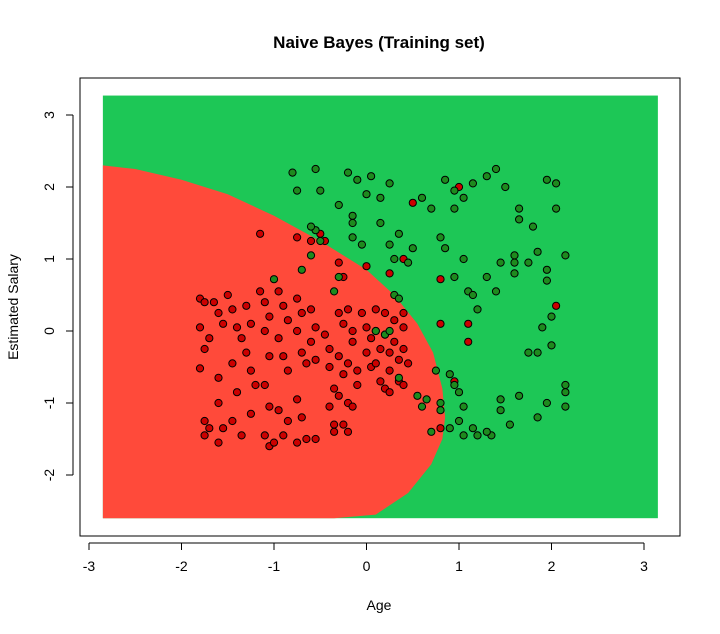 This screenshot has width=720, height=634. Describe the element at coordinates (274, 566) in the screenshot. I see `x-tick-label: -1` at that location.